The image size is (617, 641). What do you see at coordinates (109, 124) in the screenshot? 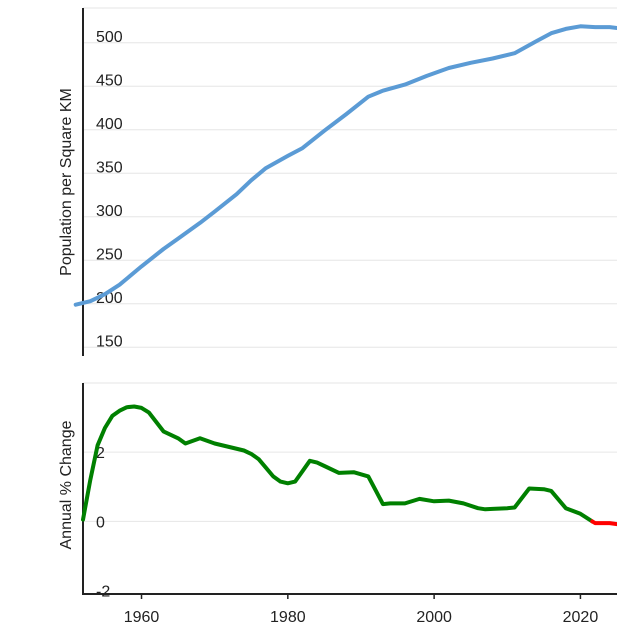
I see `density-y-tick-label: 400` at bounding box center [109, 124].